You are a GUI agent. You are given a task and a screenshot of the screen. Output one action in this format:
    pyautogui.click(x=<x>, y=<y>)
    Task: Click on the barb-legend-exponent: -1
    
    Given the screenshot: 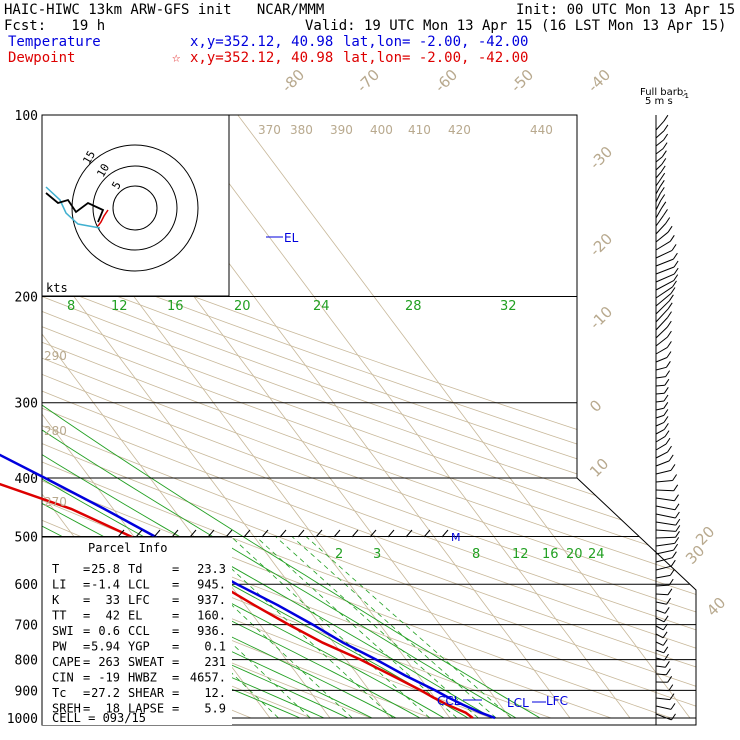 What is the action you would take?
    pyautogui.click(x=685, y=96)
    